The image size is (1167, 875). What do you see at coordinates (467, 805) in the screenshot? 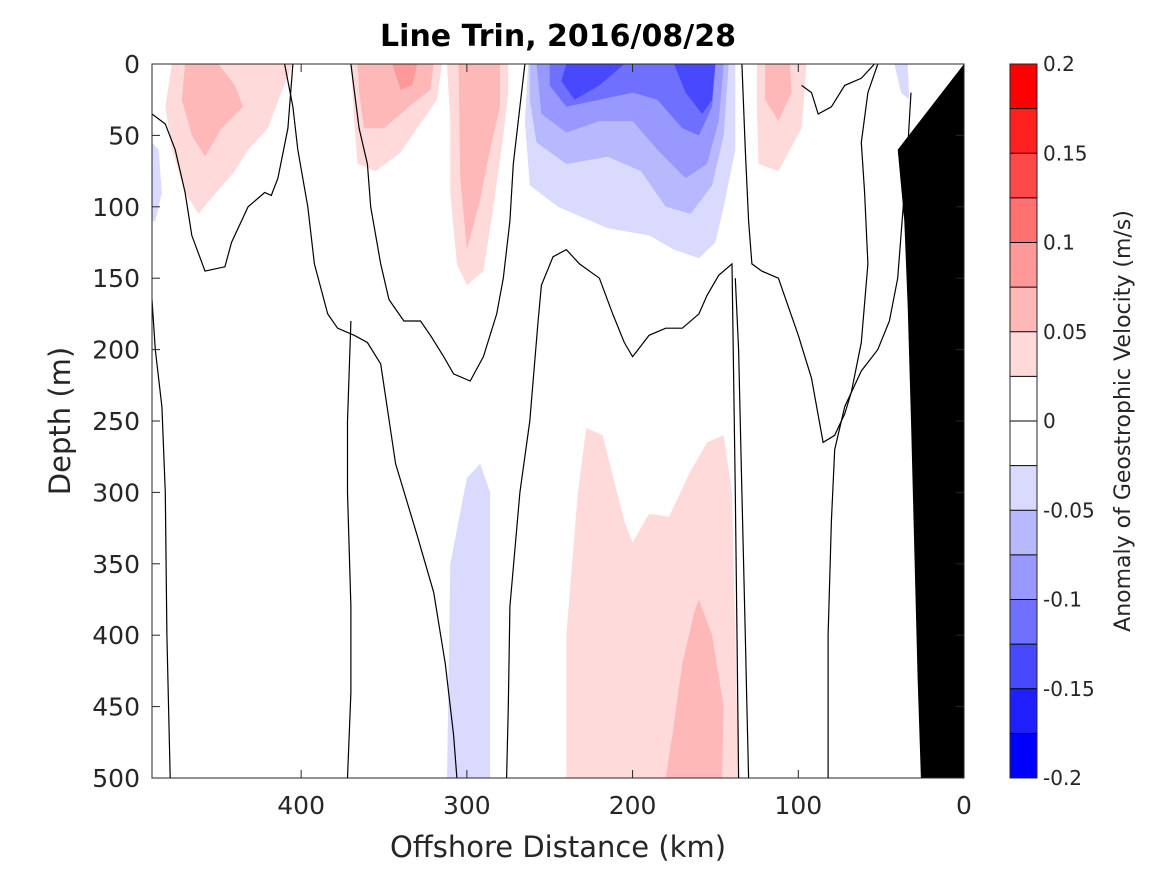
I see `x-tick-label-1: 300` at bounding box center [467, 805].